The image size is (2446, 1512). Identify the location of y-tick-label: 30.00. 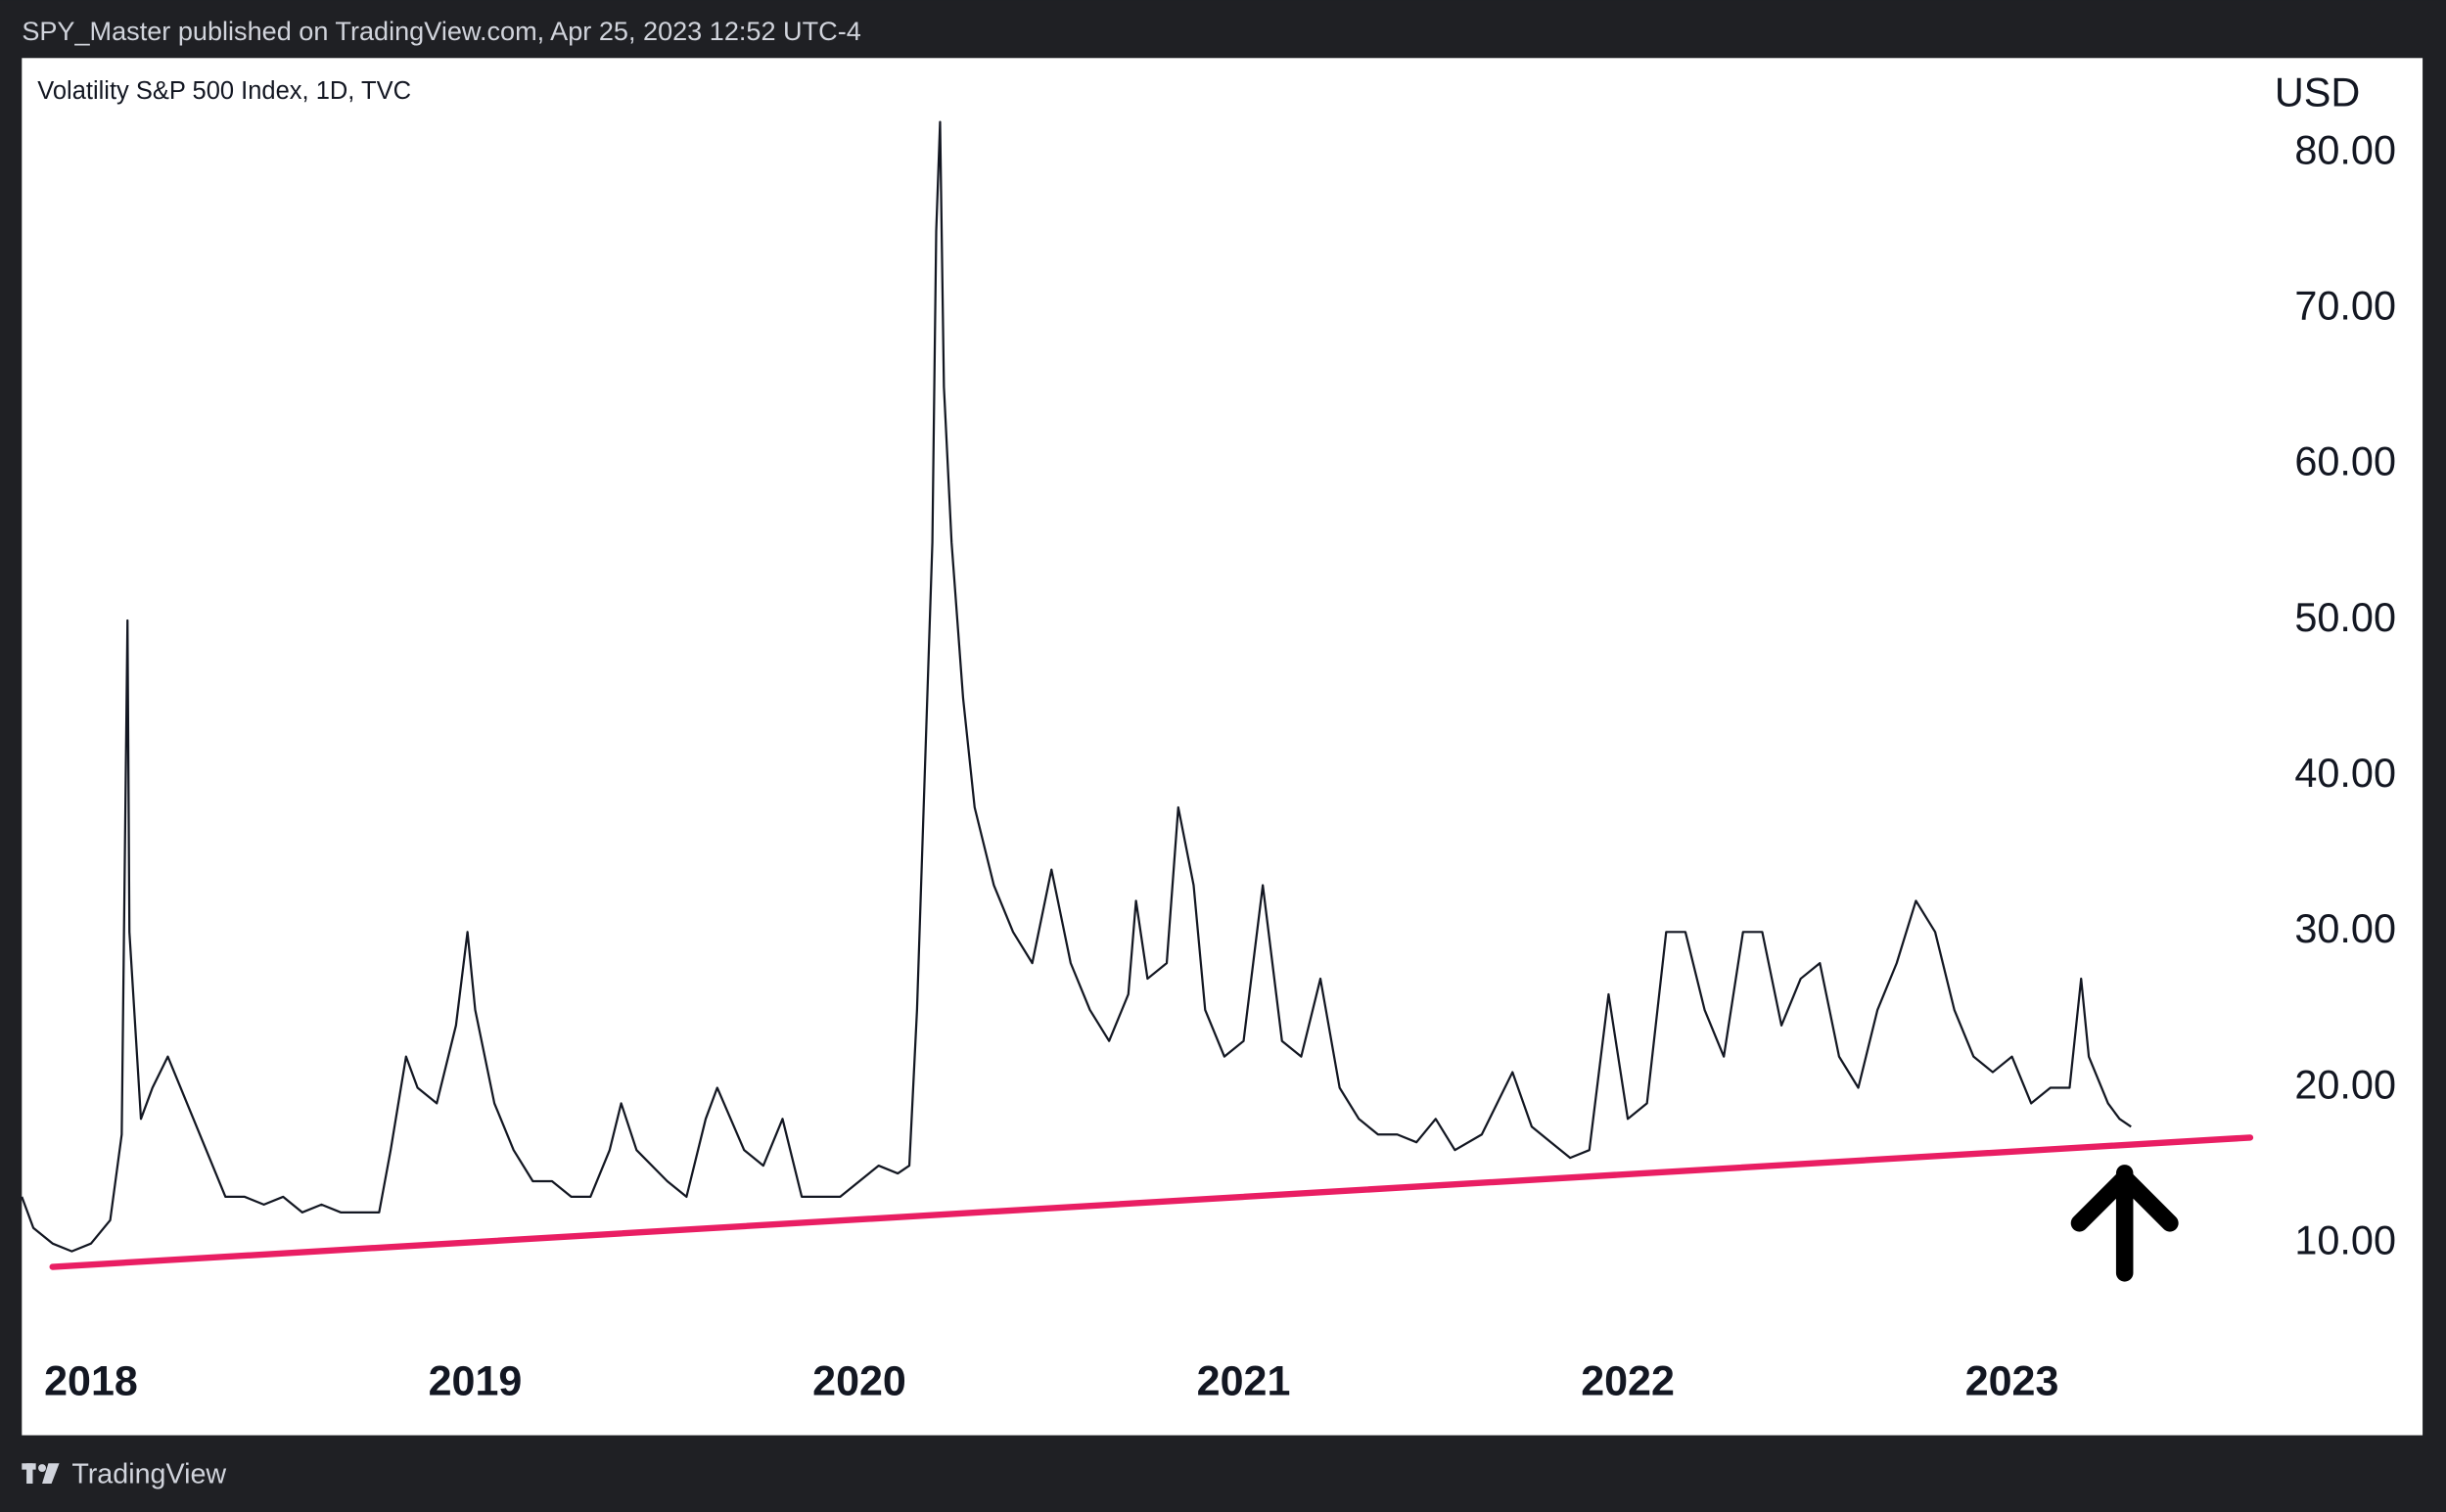
(2345, 928).